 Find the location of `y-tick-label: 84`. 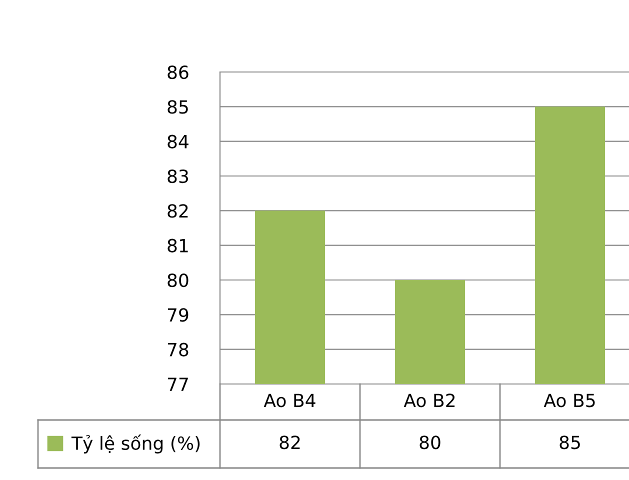

y-tick-label: 84 is located at coordinates (178, 141).